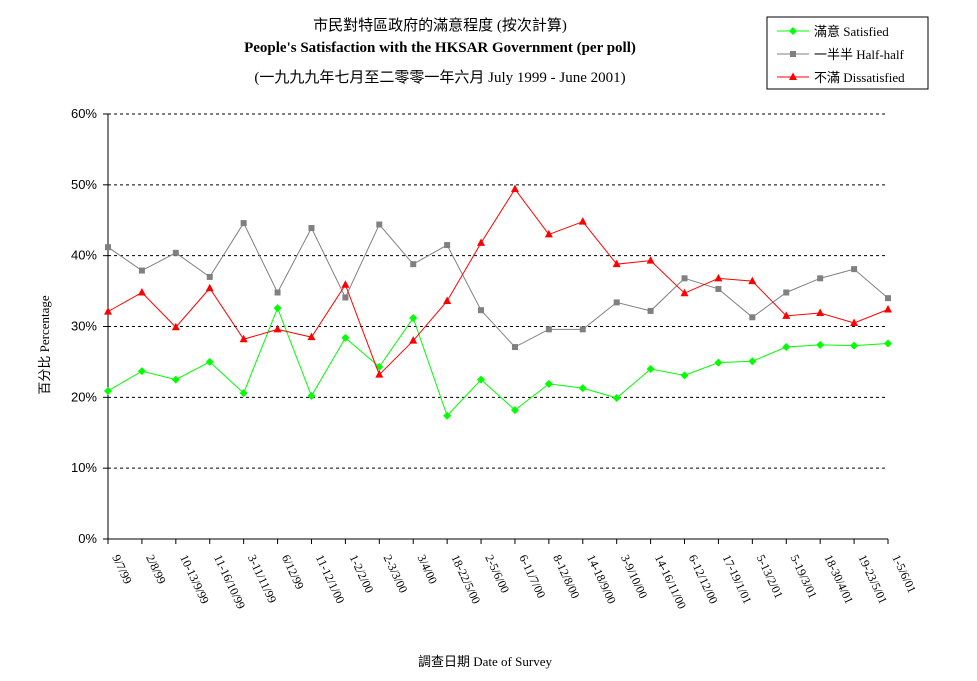  What do you see at coordinates (427, 569) in the screenshot?
I see `x-tick-label: 3/4/00` at bounding box center [427, 569].